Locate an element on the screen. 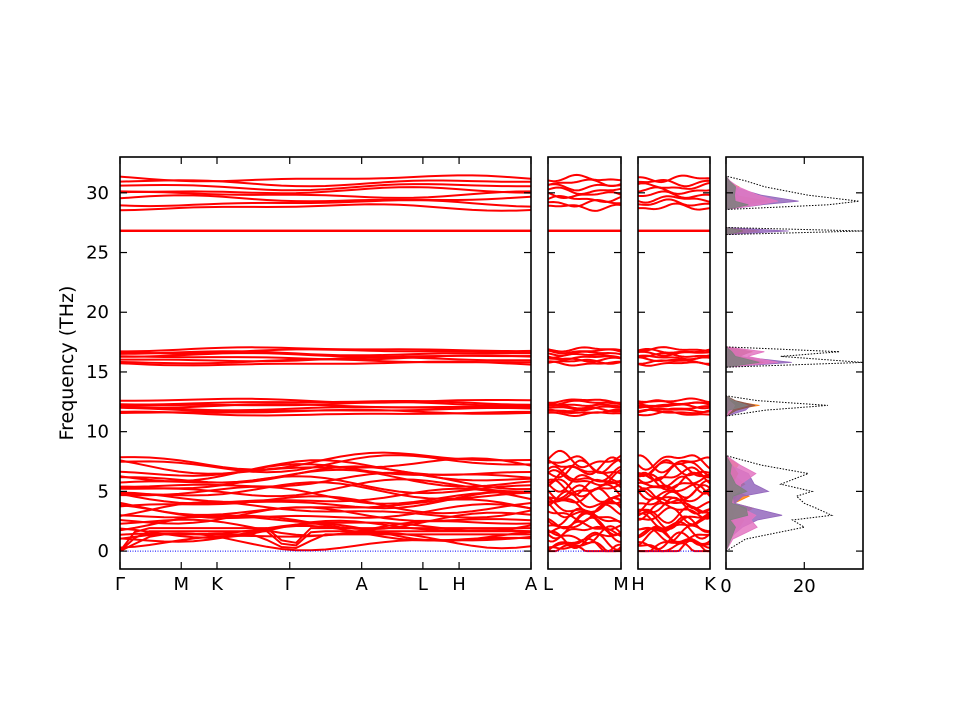 Image resolution: width=960 pixels, height=720 pixels. y-tick-label: 10 is located at coordinates (97, 432).